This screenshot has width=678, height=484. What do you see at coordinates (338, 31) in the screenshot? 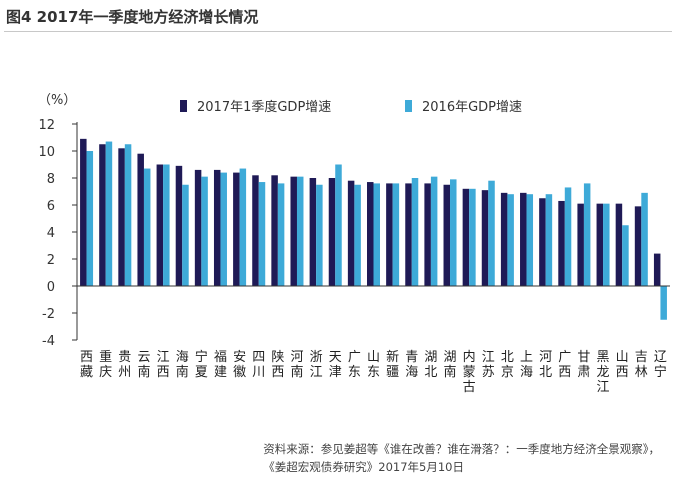
I see `title-divider` at bounding box center [338, 31].